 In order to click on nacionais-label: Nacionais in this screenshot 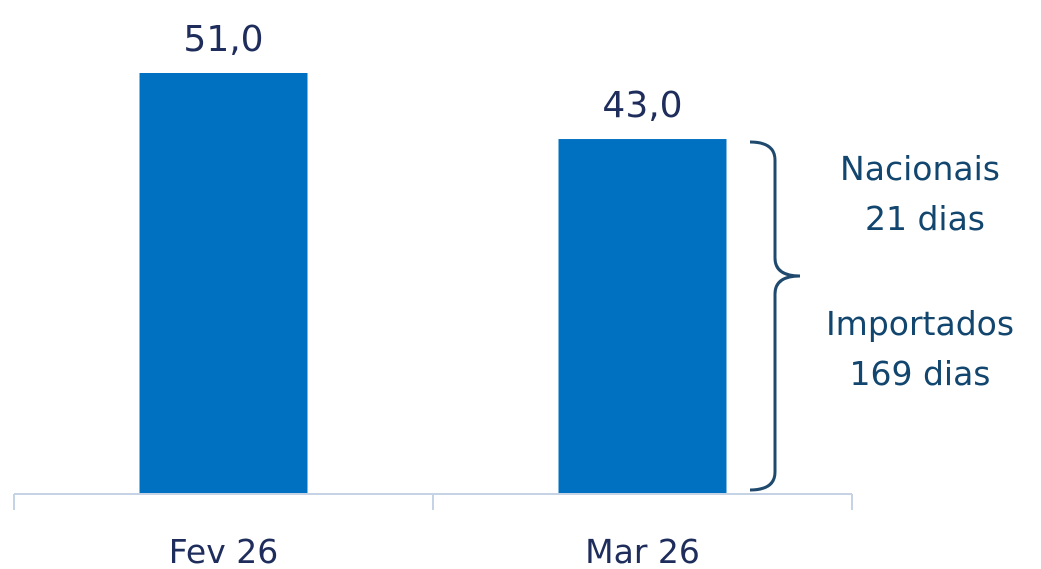, I will do `click(920, 168)`.